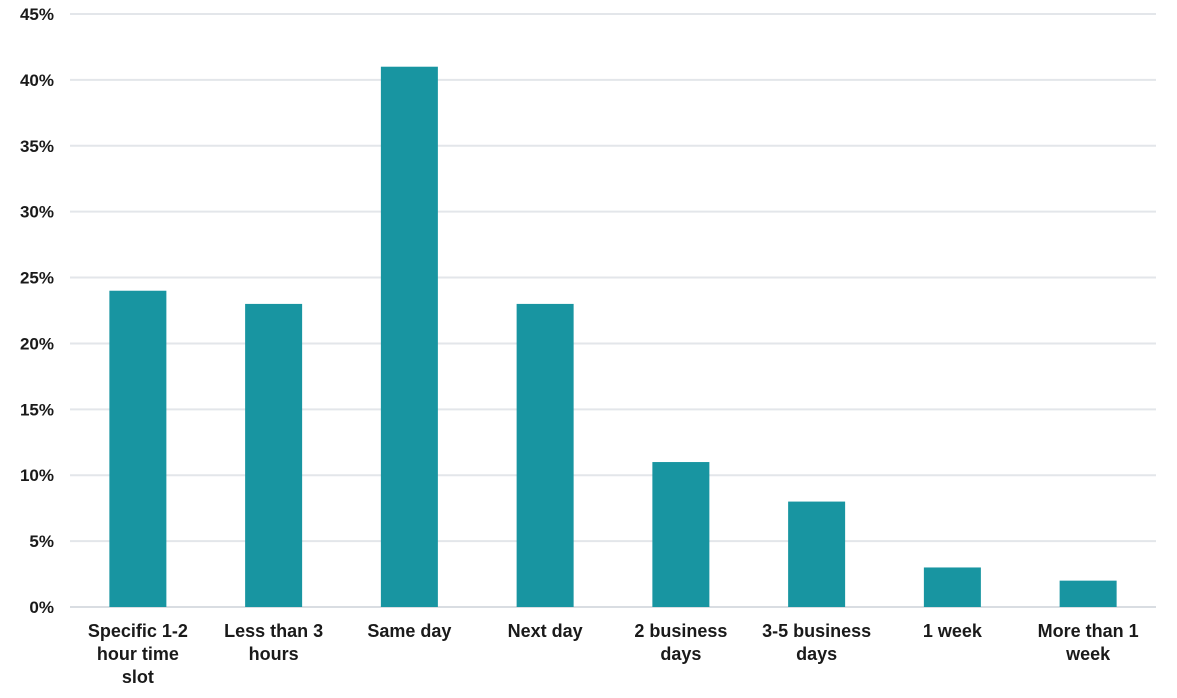  Describe the element at coordinates (37, 146) in the screenshot. I see `y-tick-label: 35%` at that location.